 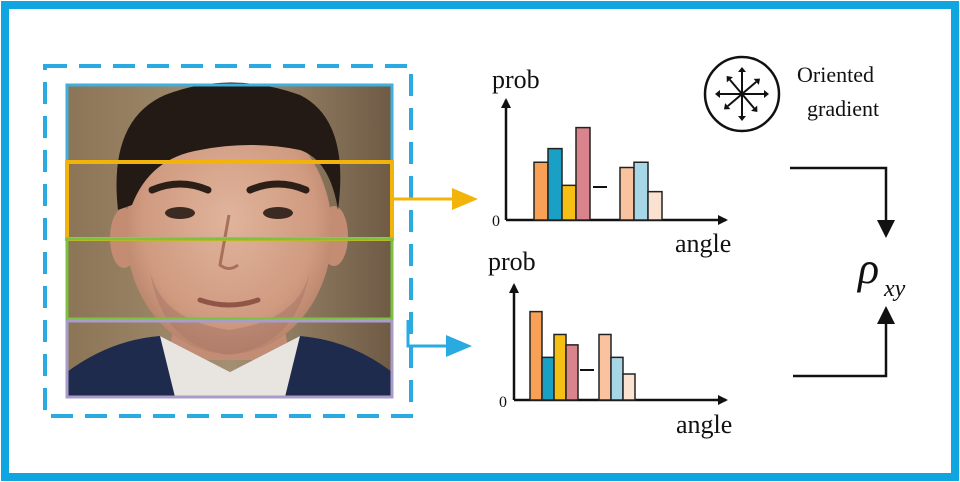 I want to click on arrow-to-top-chart, so click(x=435, y=199).